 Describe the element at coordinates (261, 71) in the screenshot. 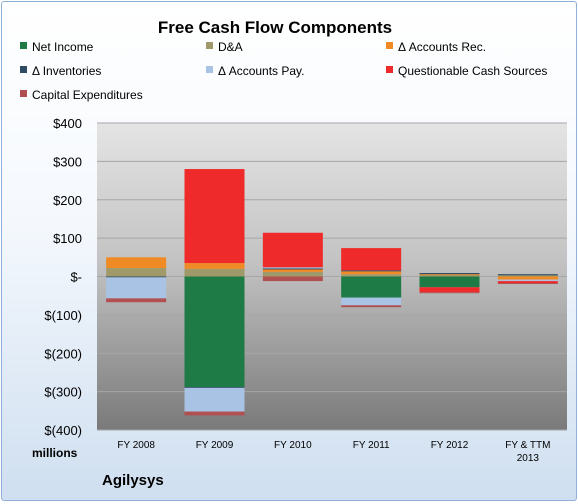

I see `legend-entry: Δ Accounts Pay.` at that location.